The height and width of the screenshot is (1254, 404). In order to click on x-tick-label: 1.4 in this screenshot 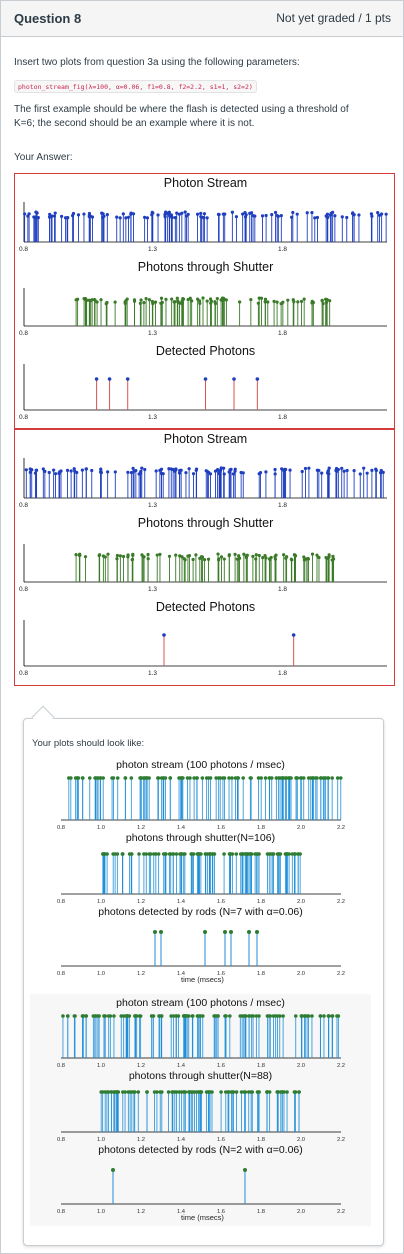, I will do `click(181, 902)`.